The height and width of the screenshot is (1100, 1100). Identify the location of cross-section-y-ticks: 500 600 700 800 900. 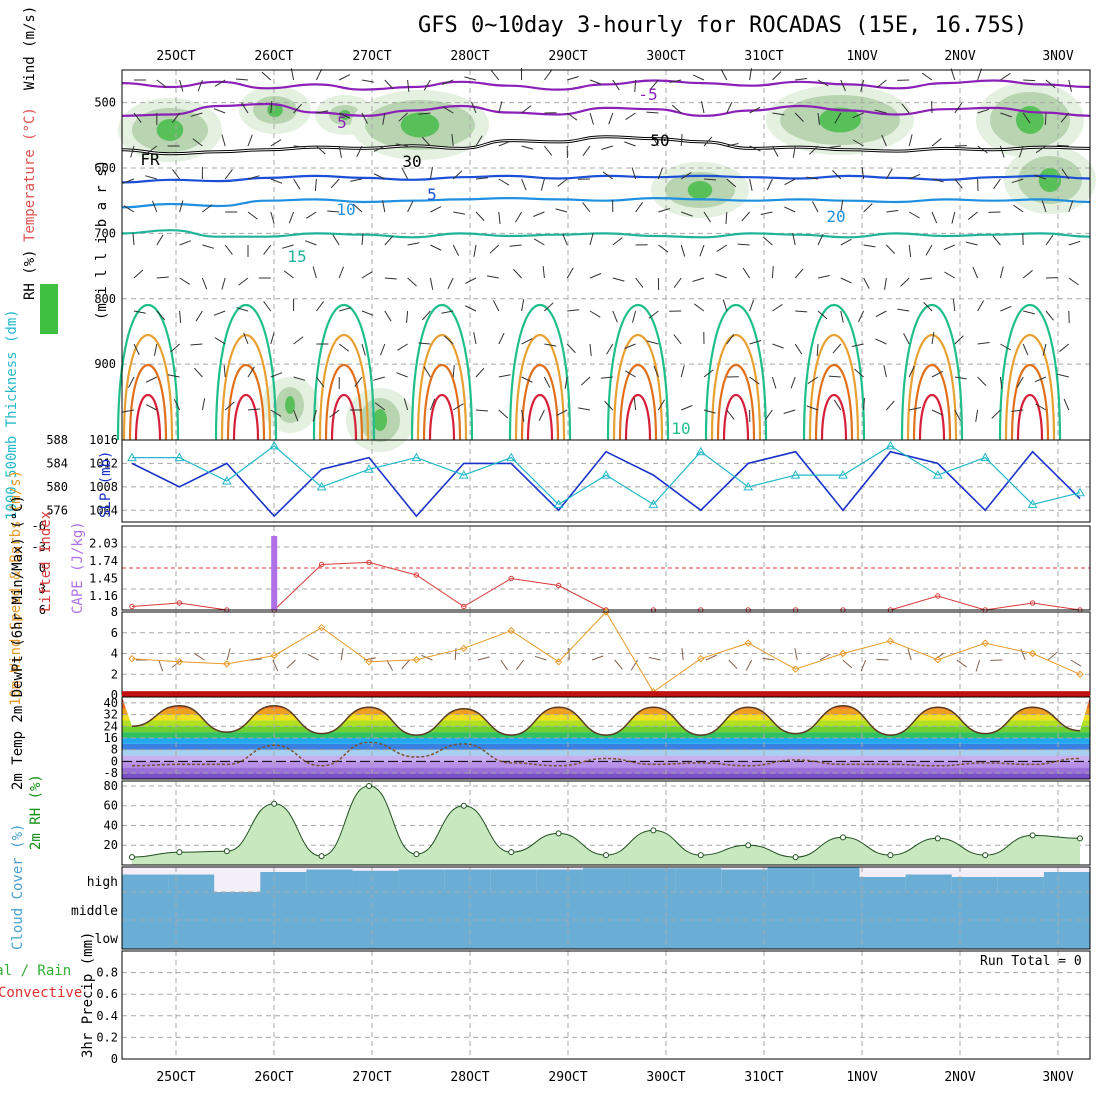
(105, 233).